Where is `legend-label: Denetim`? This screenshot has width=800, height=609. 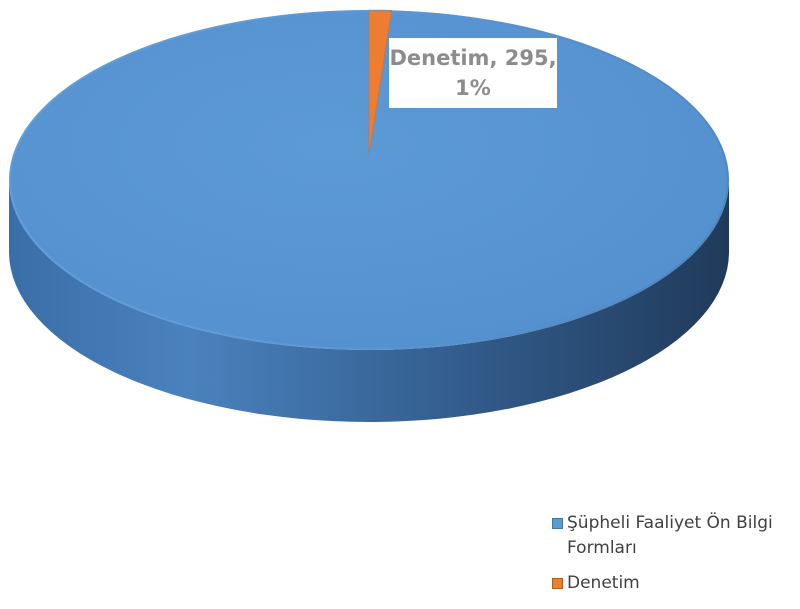
legend-label: Denetim is located at coordinates (603, 583).